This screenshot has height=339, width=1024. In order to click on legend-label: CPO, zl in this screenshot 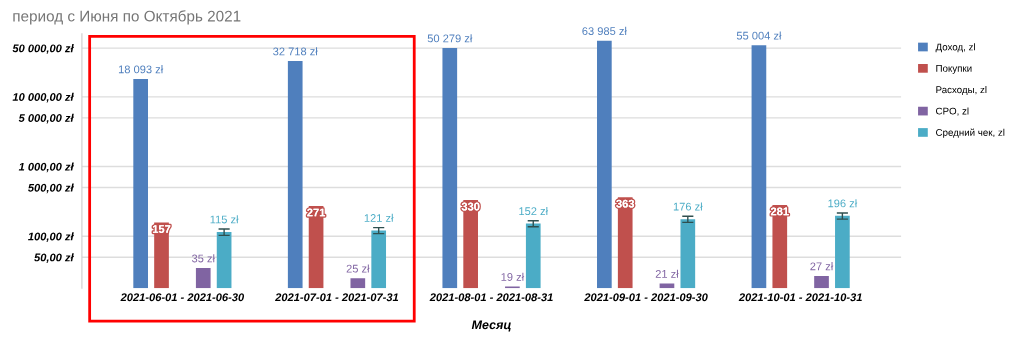, I will do `click(952, 111)`.